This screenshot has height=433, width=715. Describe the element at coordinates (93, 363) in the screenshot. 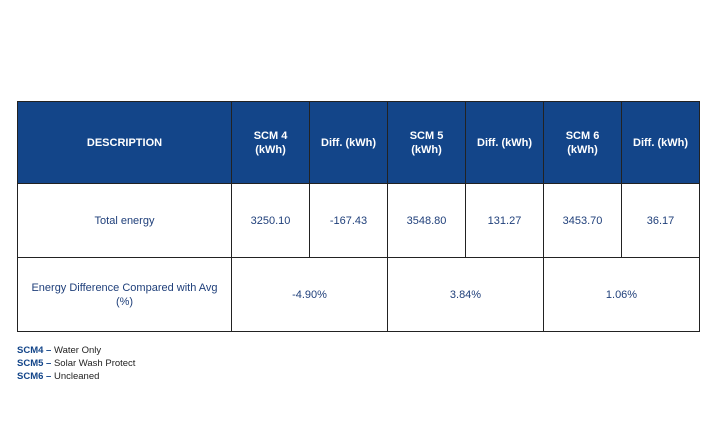

I see `legend-text-scm5: Solar Wash Protect` at that location.